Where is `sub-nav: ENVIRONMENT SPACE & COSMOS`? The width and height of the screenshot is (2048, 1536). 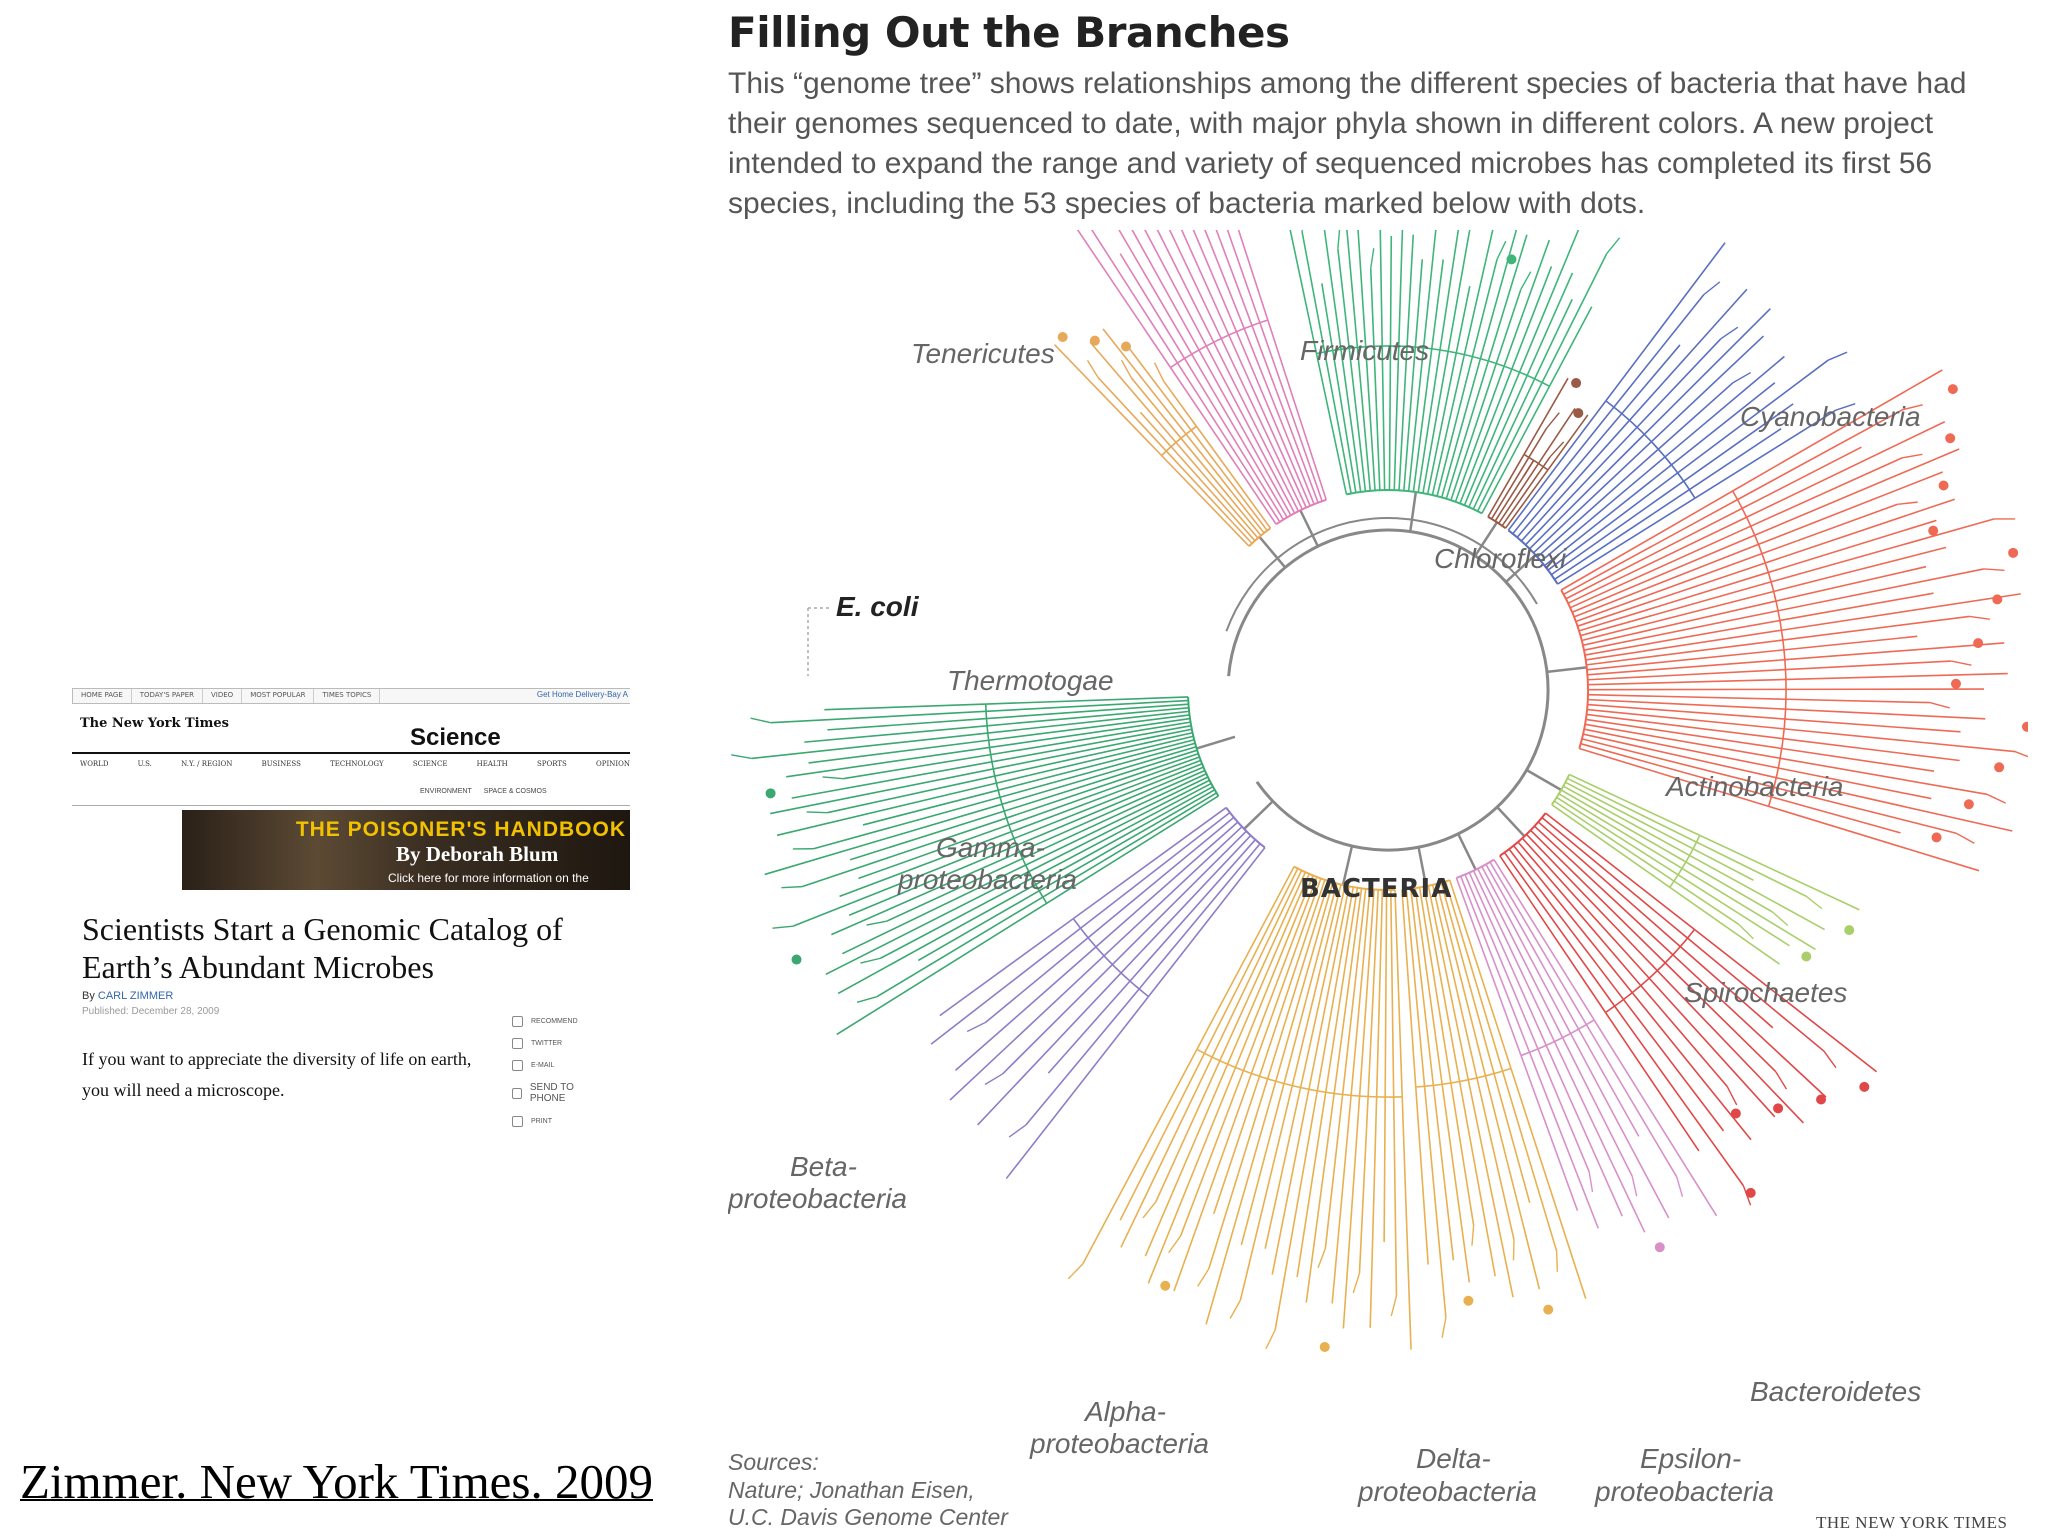
sub-nav: ENVIRONMENT SPACE & COSMOS is located at coordinates (483, 791).